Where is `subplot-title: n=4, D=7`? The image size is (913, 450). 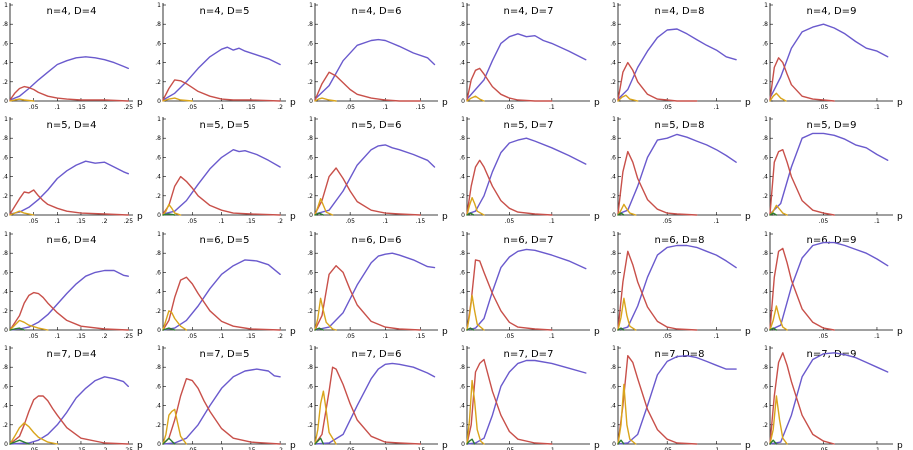
subplot-title: n=4, D=7 is located at coordinates (529, 11).